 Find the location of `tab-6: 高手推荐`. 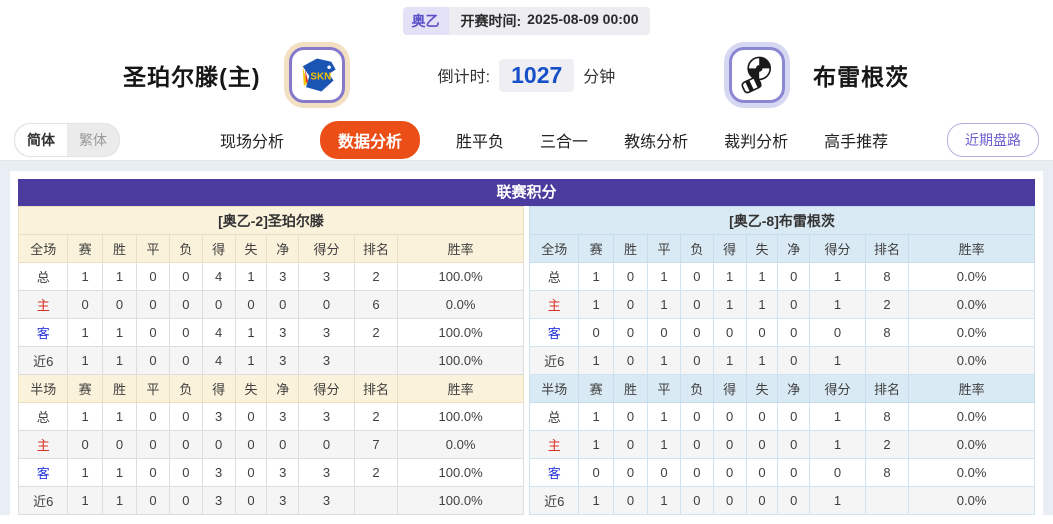

tab-6: 高手推荐 is located at coordinates (856, 142).